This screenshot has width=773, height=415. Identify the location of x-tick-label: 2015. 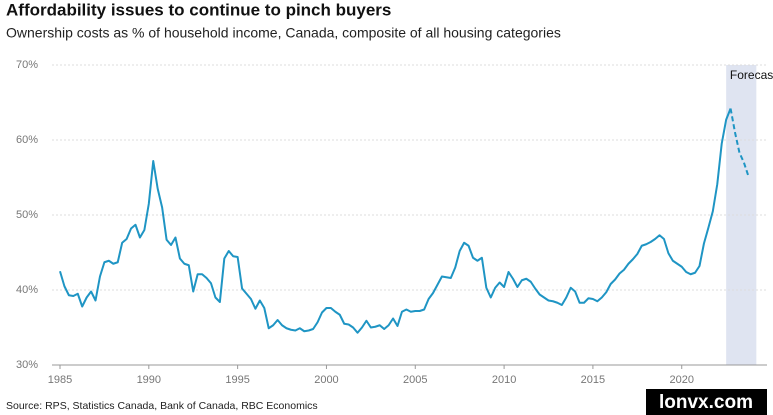
(593, 380).